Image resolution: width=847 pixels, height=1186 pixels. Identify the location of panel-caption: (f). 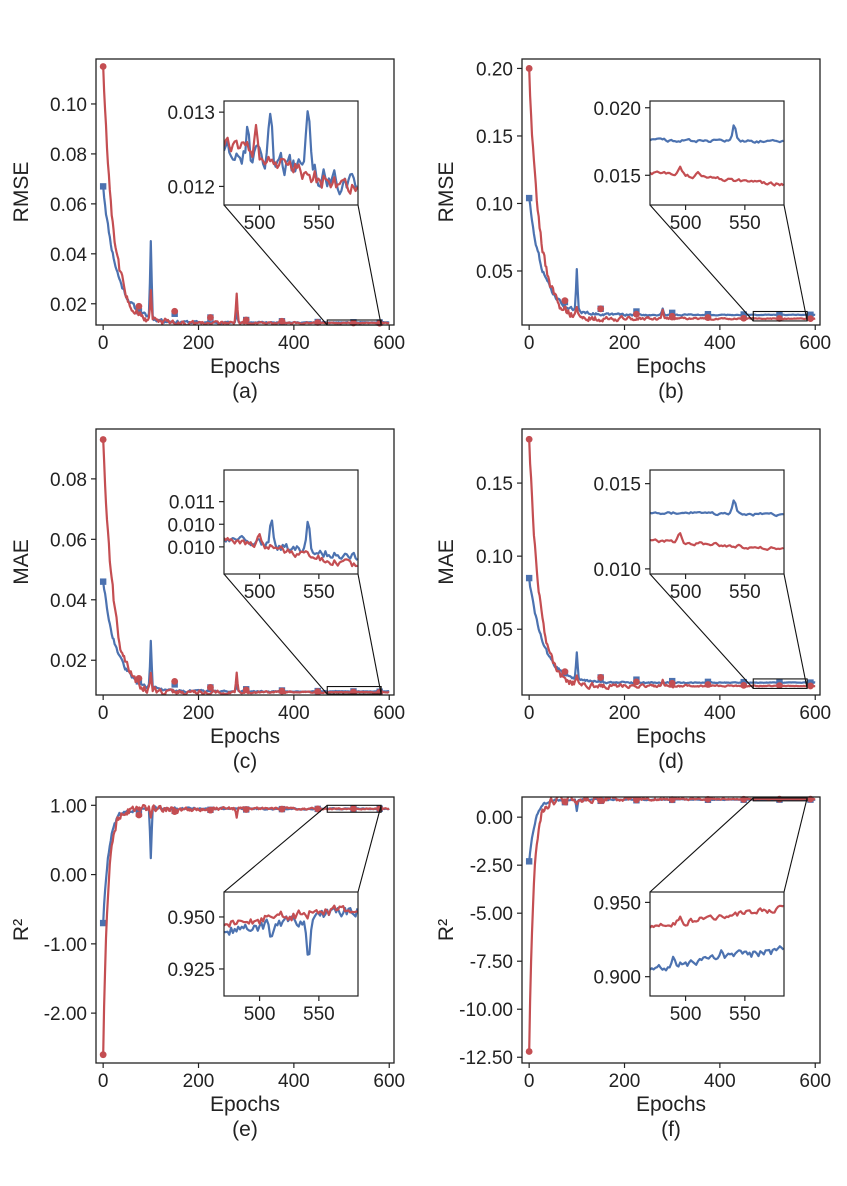
(671, 1129).